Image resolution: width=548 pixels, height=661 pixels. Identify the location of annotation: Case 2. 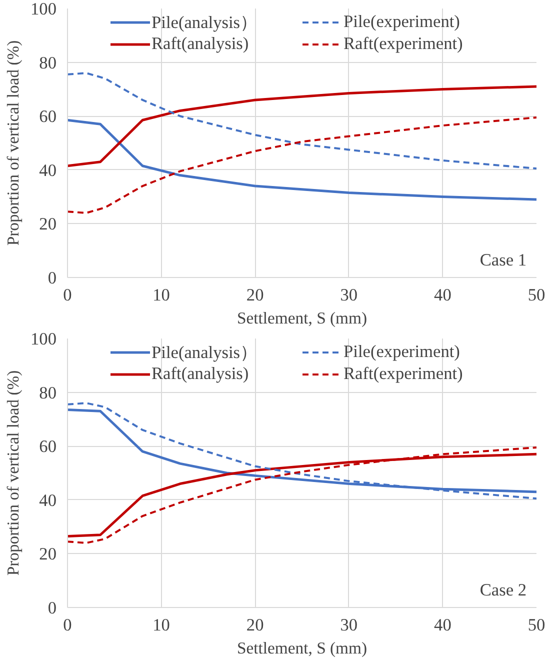
(503, 590).